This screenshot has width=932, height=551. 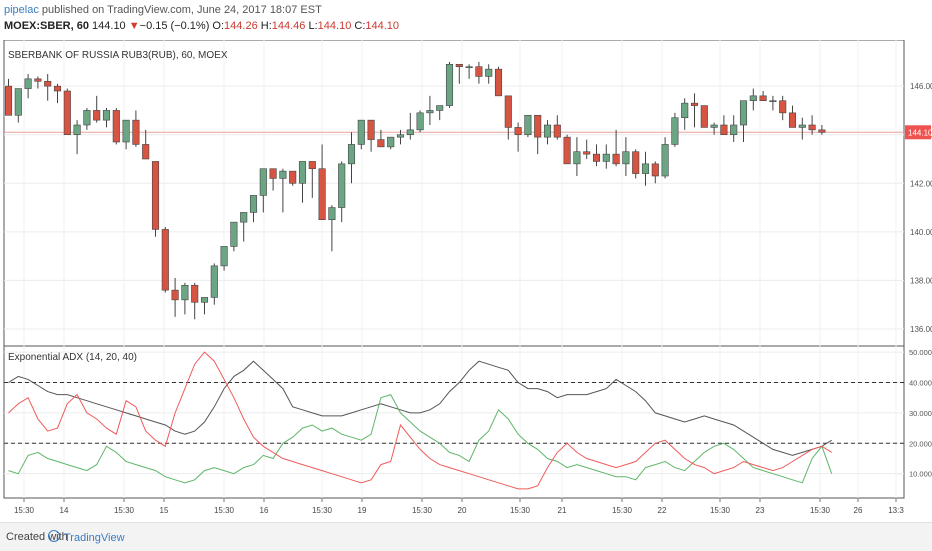 I want to click on time-tick-label: 22, so click(x=662, y=510).